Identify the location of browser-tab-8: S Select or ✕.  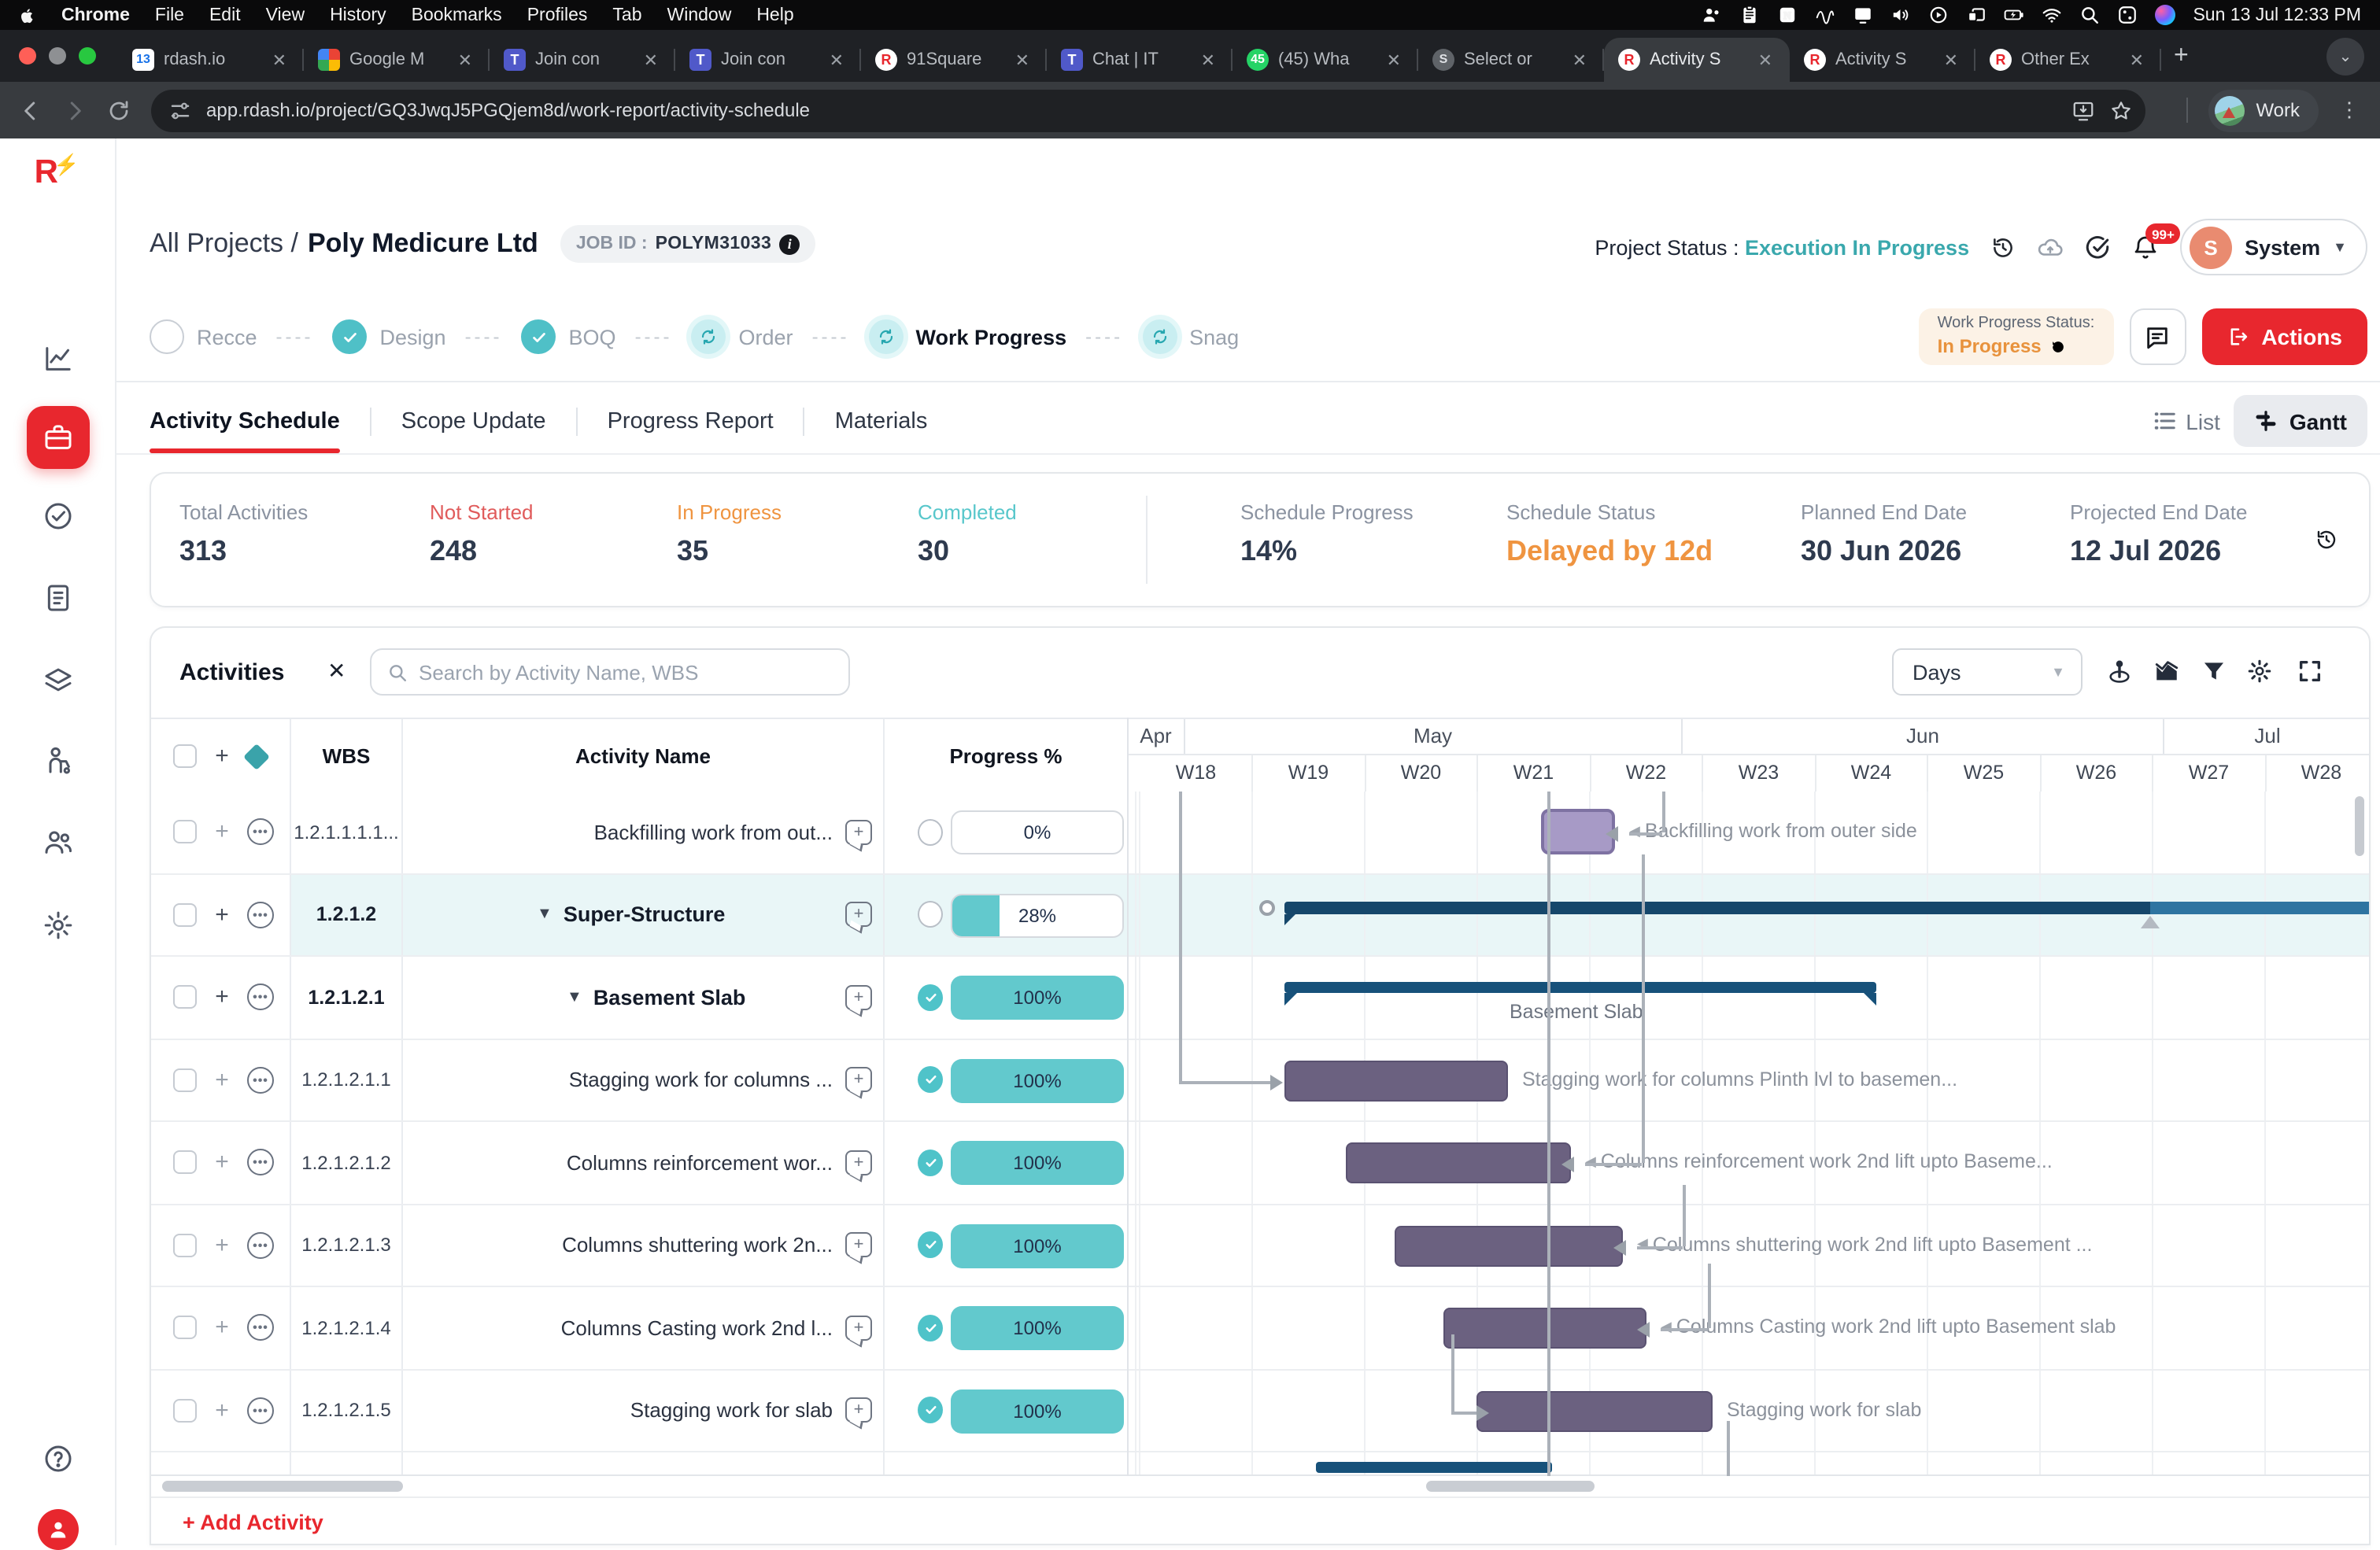
(1511, 60).